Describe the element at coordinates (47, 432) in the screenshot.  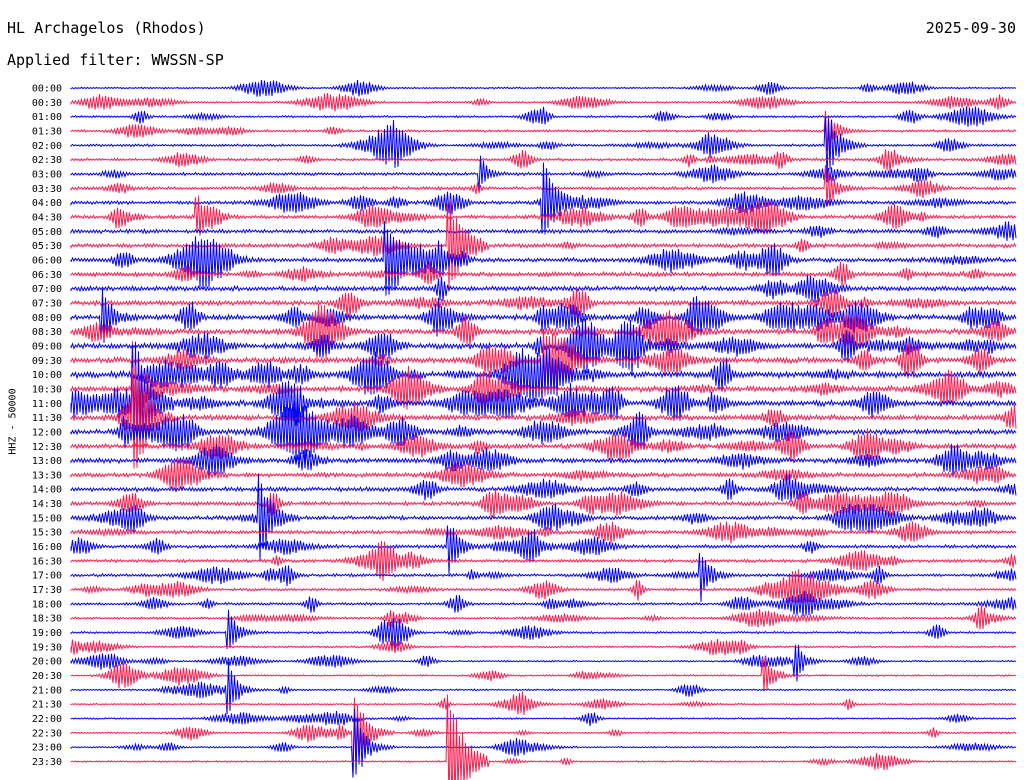
I see `row-label-1200: 12:00` at that location.